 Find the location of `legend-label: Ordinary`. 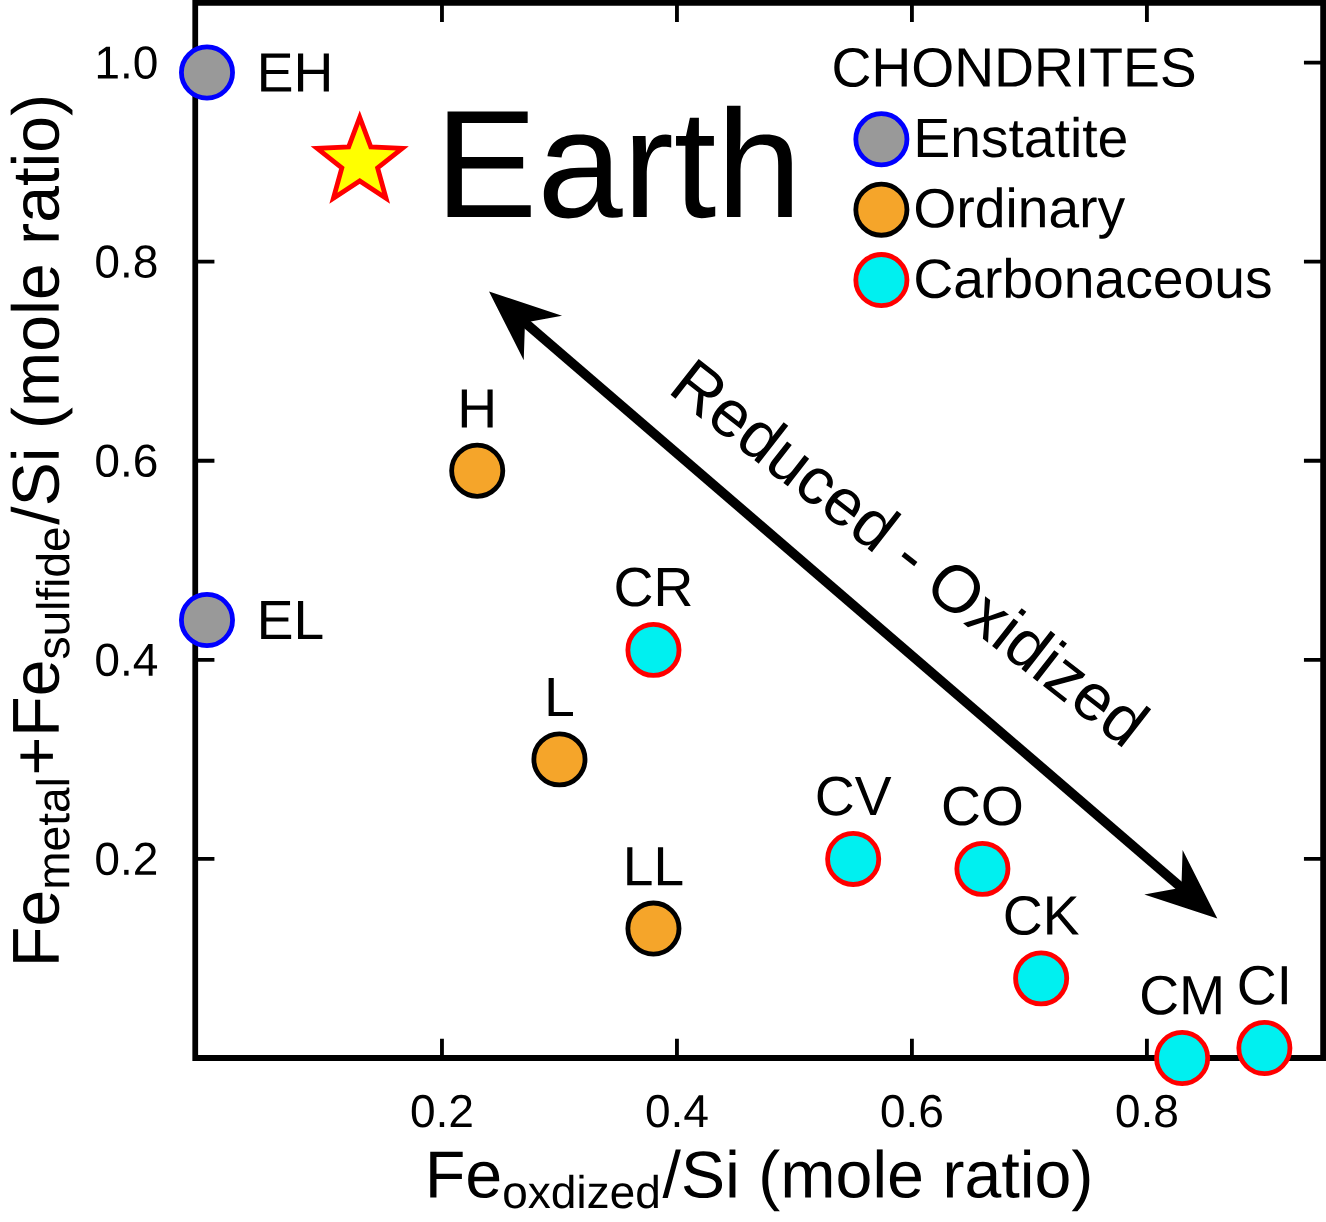

legend-label: Ordinary is located at coordinates (1020, 213).